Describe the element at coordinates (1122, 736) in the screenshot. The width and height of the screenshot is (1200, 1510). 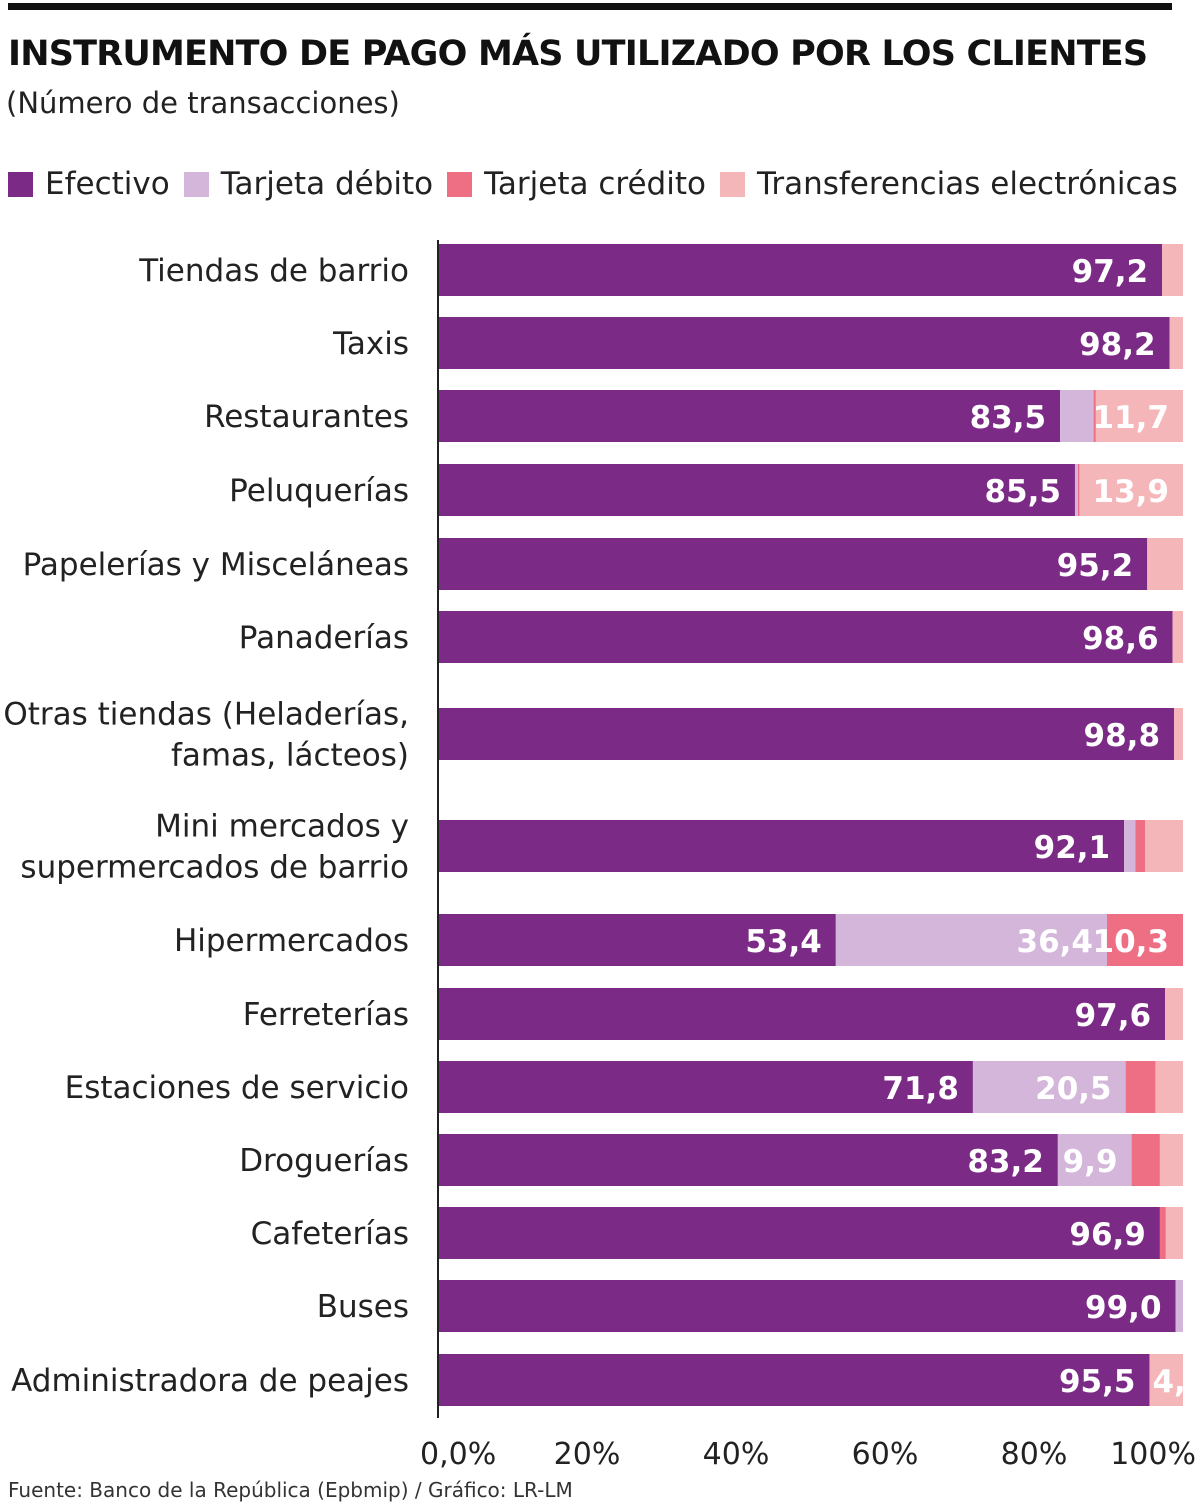
I see `value-label-efectivo: 98,8` at that location.